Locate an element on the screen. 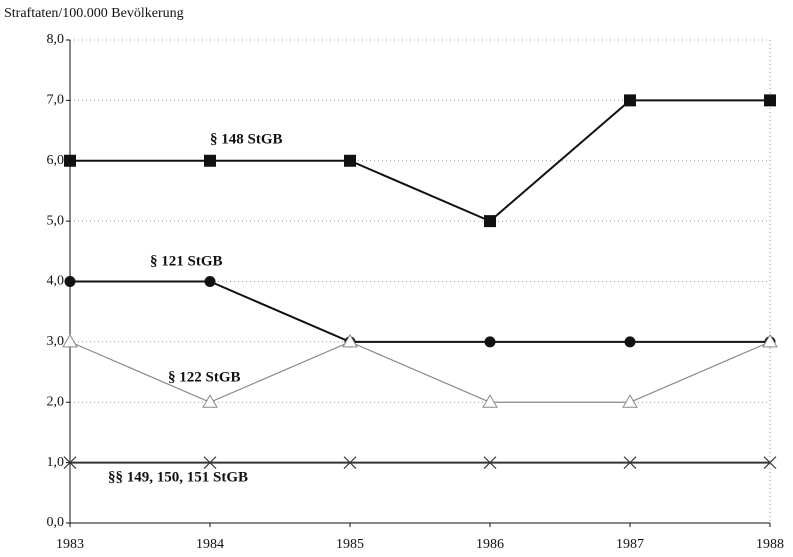 The image size is (793, 557). y-tick-label: 7,0 is located at coordinates (56, 100).